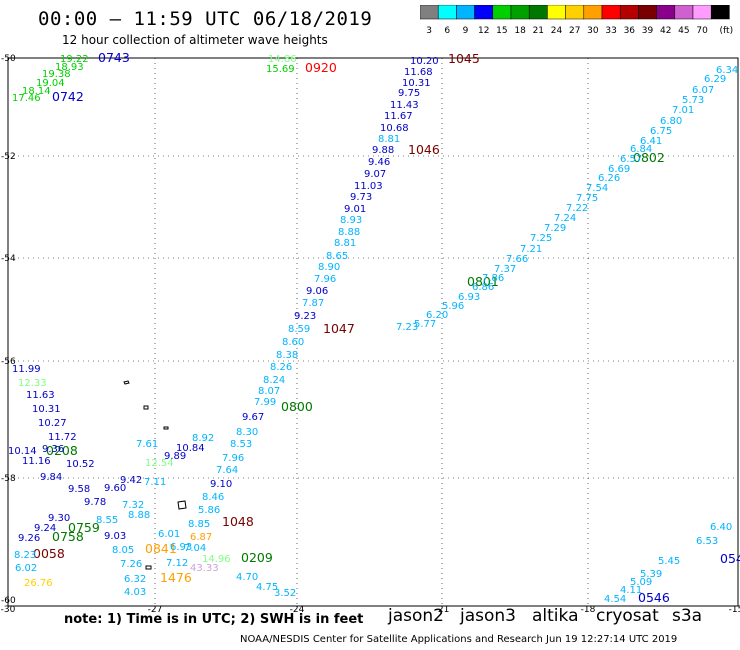 This screenshot has height=650, width=740. Describe the element at coordinates (424, 61) in the screenshot. I see `swh-value-label: 10.20` at that location.